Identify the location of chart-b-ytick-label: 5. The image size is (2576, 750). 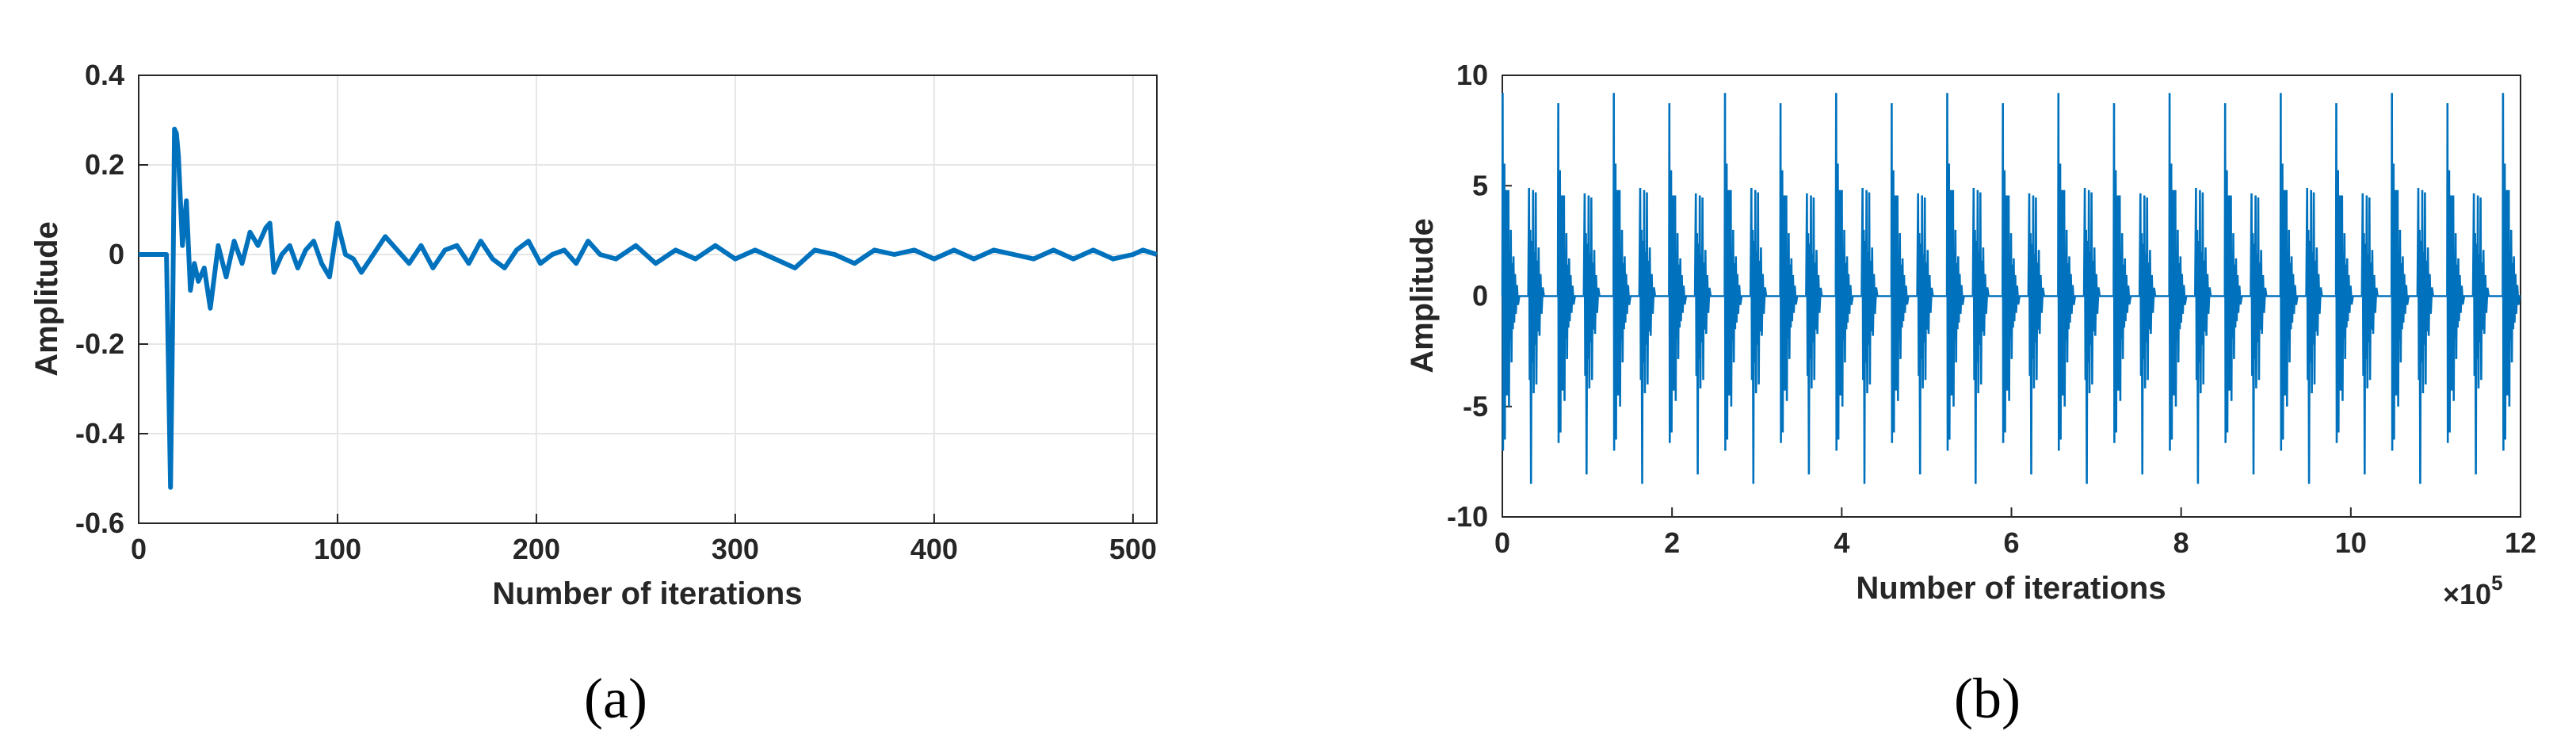
(1480, 185).